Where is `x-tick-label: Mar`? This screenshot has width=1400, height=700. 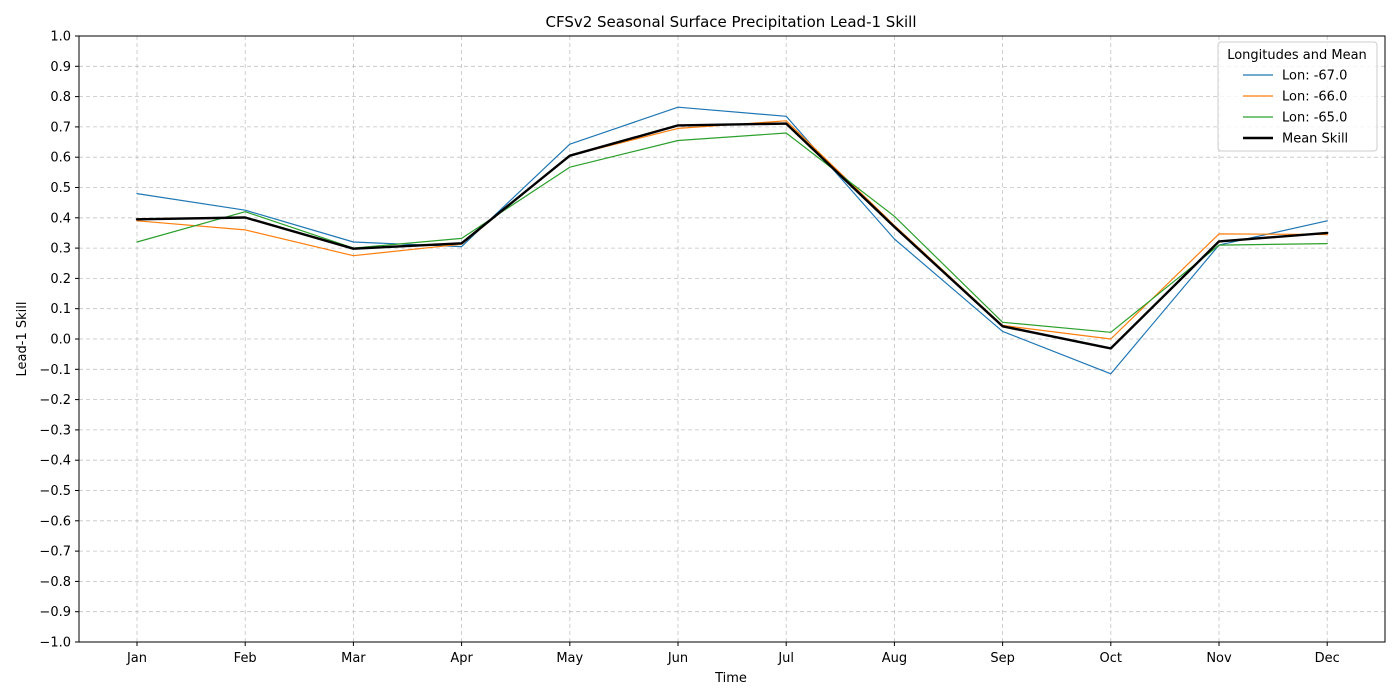
x-tick-label: Mar is located at coordinates (353, 658).